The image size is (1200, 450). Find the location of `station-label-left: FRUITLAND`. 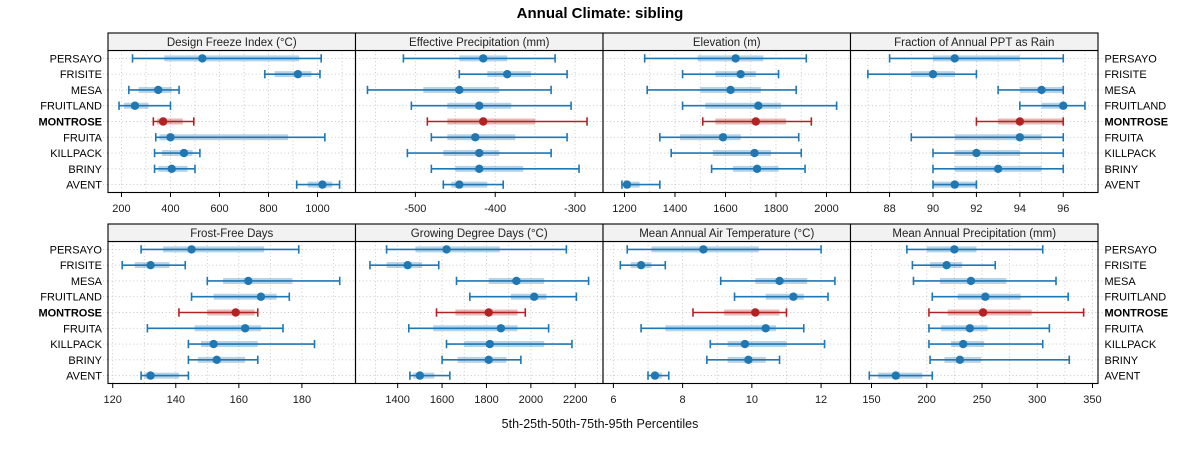

station-label-left: FRUITLAND is located at coordinates (71, 107).